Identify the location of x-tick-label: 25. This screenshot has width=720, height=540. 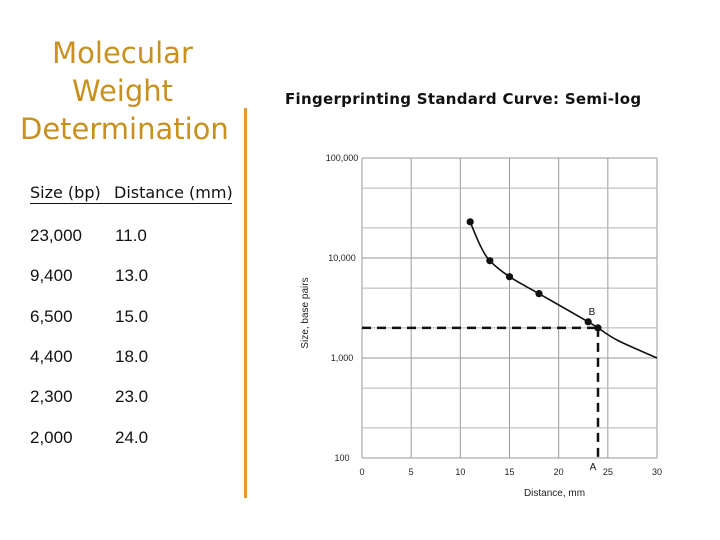
(608, 472).